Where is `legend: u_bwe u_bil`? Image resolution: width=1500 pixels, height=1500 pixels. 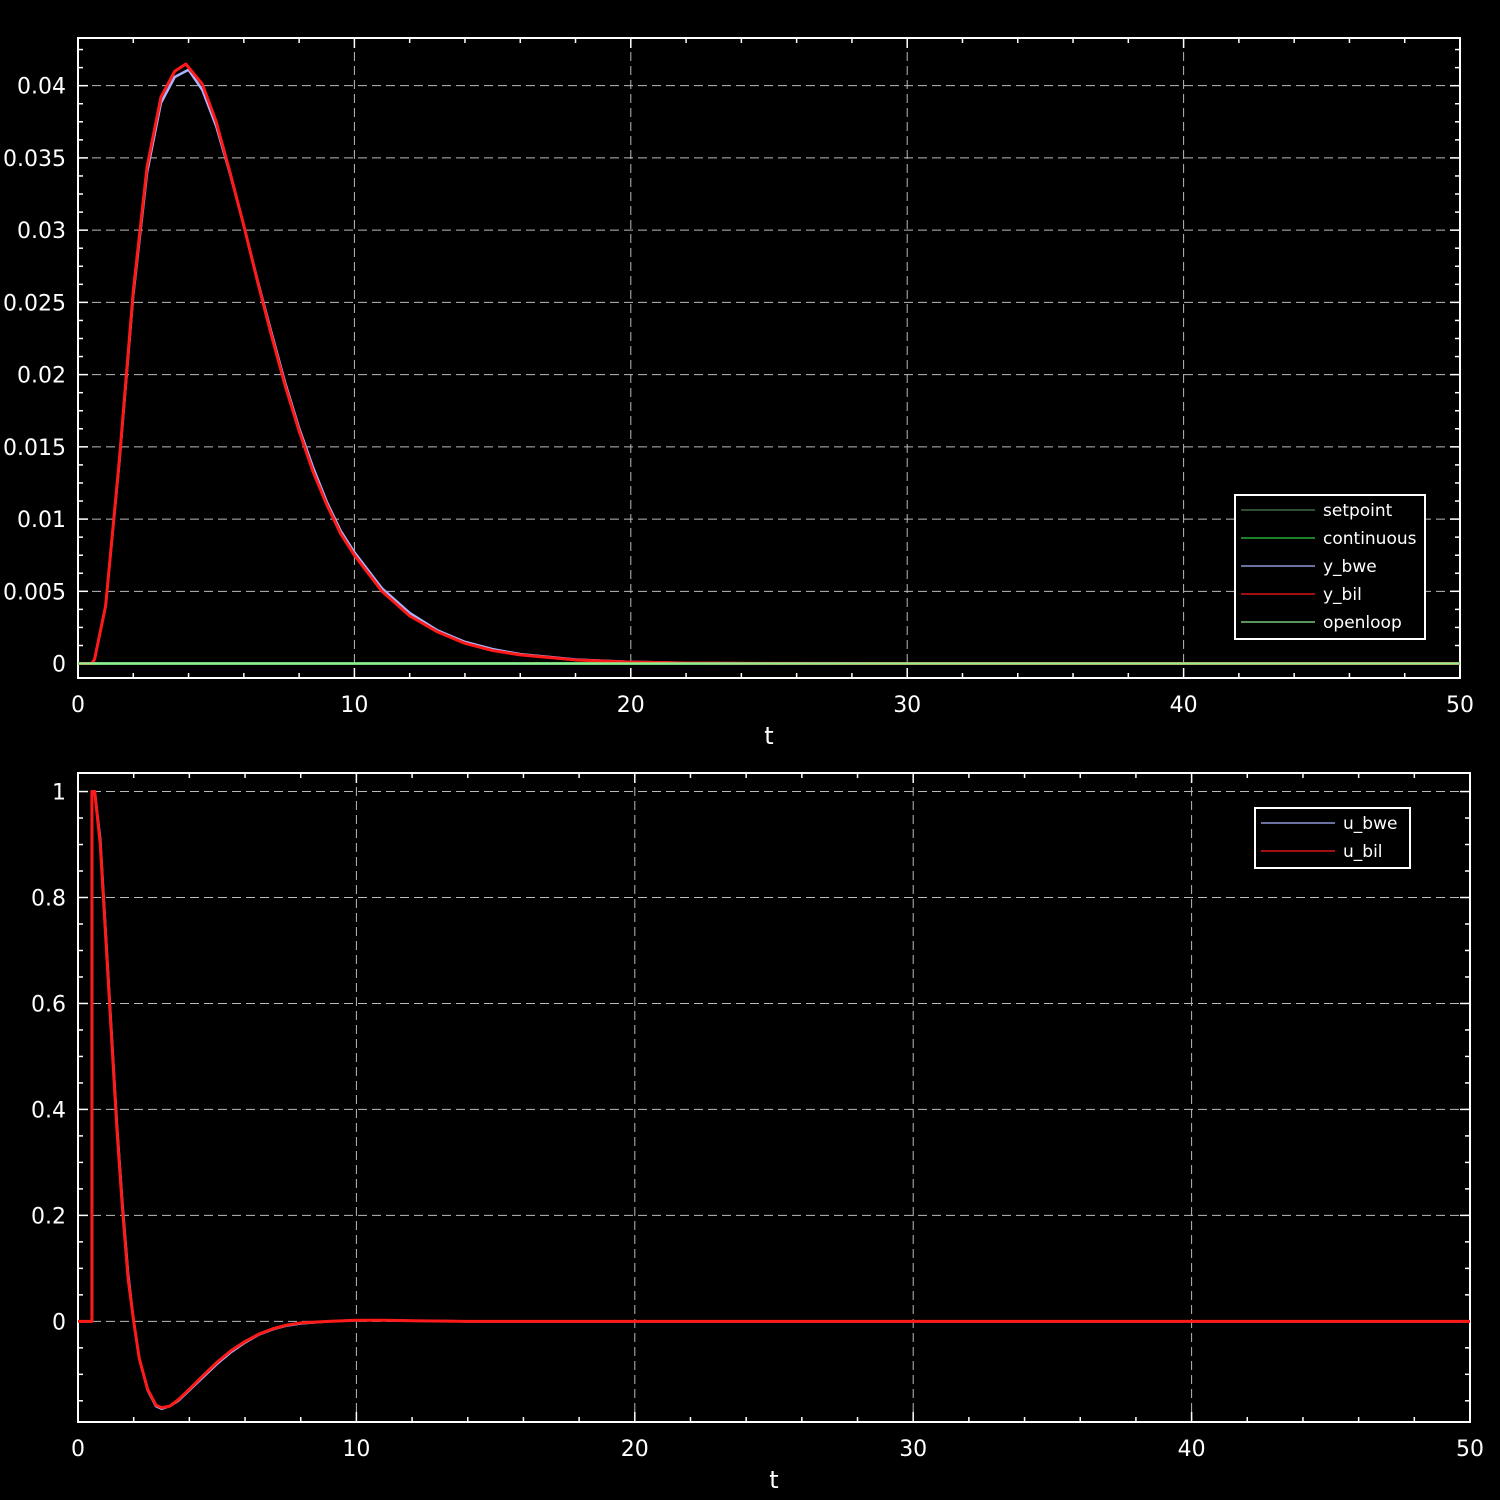
legend: u_bwe u_bil is located at coordinates (1332, 838).